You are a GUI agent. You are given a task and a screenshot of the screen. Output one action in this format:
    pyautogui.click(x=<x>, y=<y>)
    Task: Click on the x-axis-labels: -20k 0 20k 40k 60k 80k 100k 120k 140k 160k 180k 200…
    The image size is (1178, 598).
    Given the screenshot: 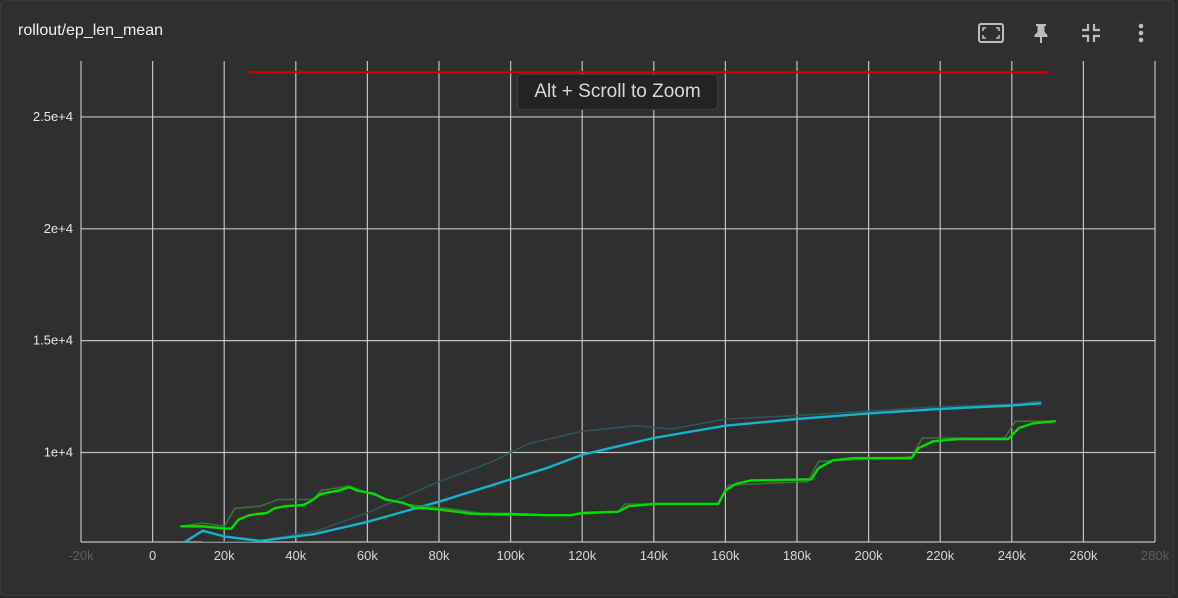 What is the action you would take?
    pyautogui.click(x=618, y=555)
    